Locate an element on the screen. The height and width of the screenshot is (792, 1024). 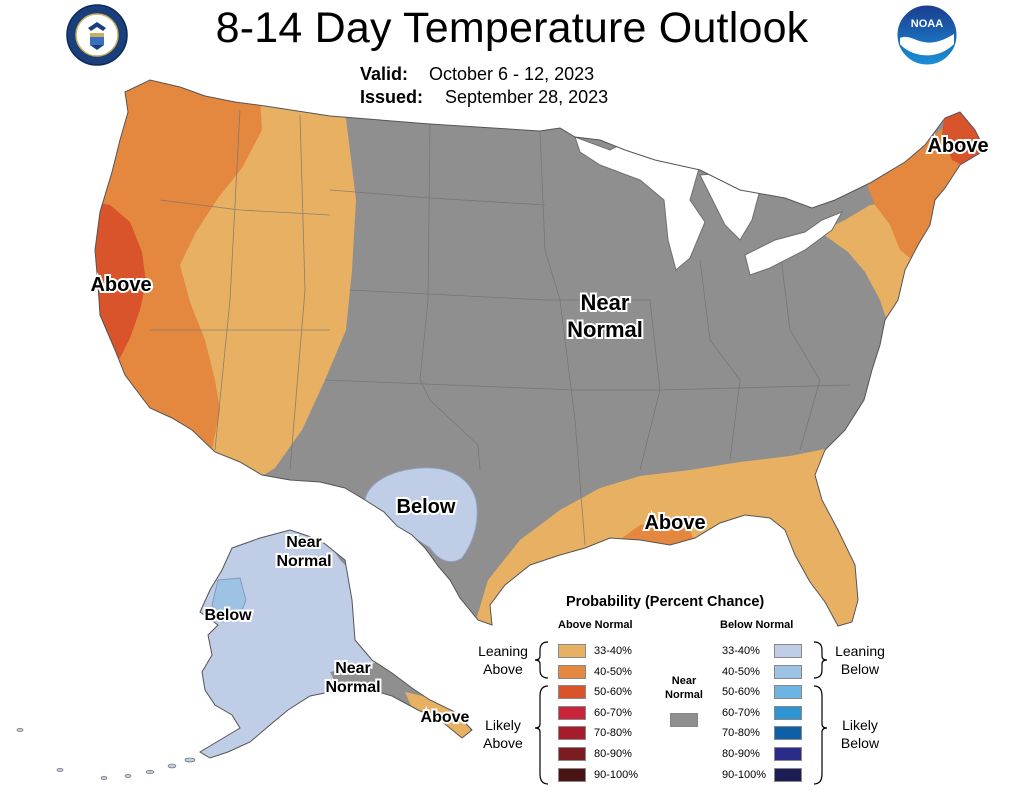
alaska-outline is located at coordinates (336, 644).